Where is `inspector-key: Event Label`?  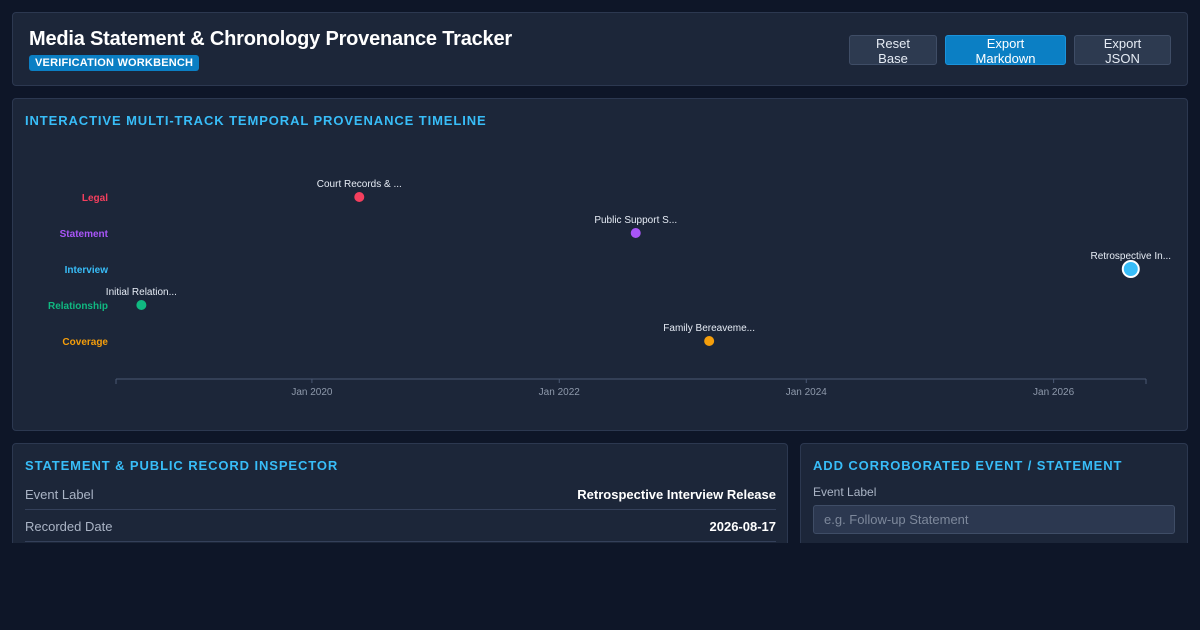
inspector-key: Event Label is located at coordinates (59, 494).